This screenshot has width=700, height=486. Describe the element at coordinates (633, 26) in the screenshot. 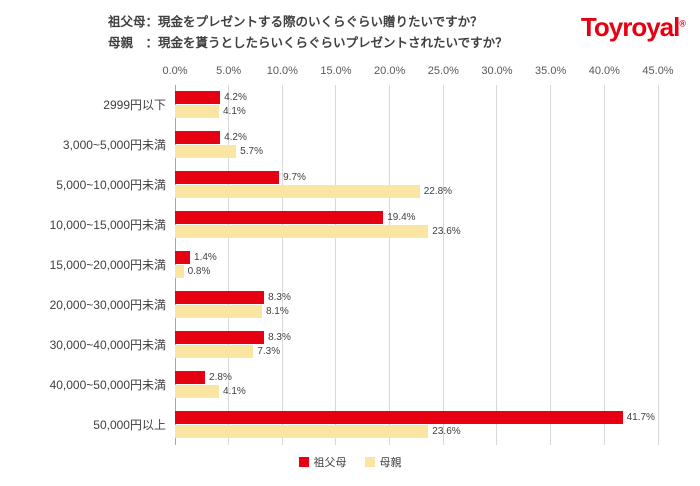

I see `toyroyal-logo: Toyroyal®` at that location.